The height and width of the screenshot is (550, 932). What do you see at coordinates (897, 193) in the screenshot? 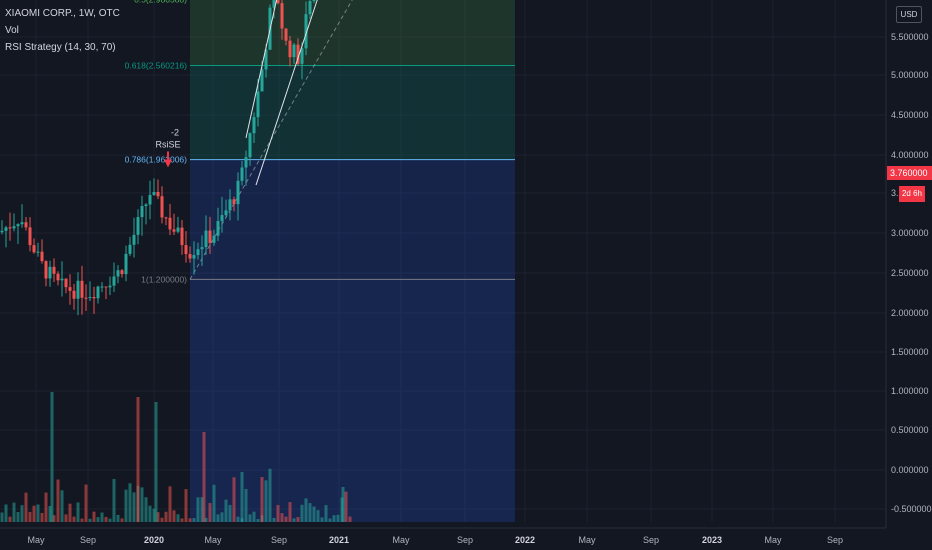
I see `price-tick-label: 3.5` at bounding box center [897, 193].